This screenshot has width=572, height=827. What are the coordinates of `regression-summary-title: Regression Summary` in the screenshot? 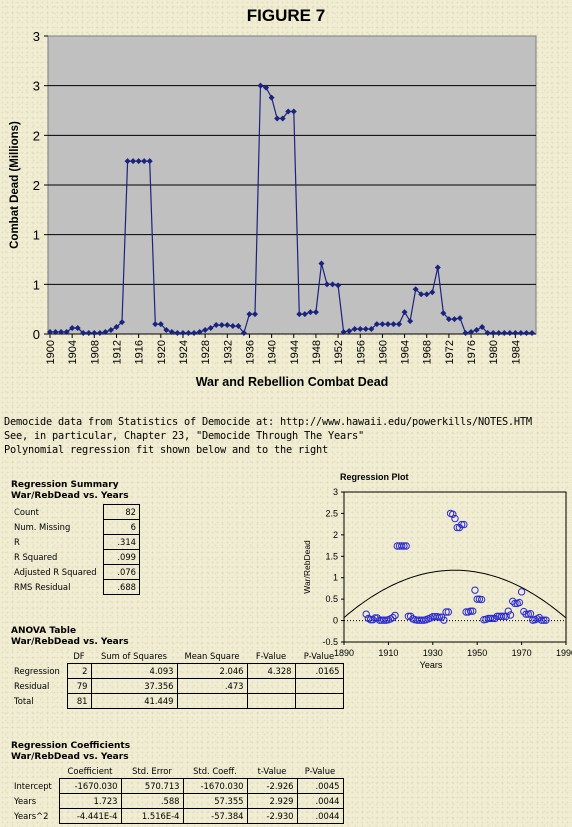 It's located at (65, 485).